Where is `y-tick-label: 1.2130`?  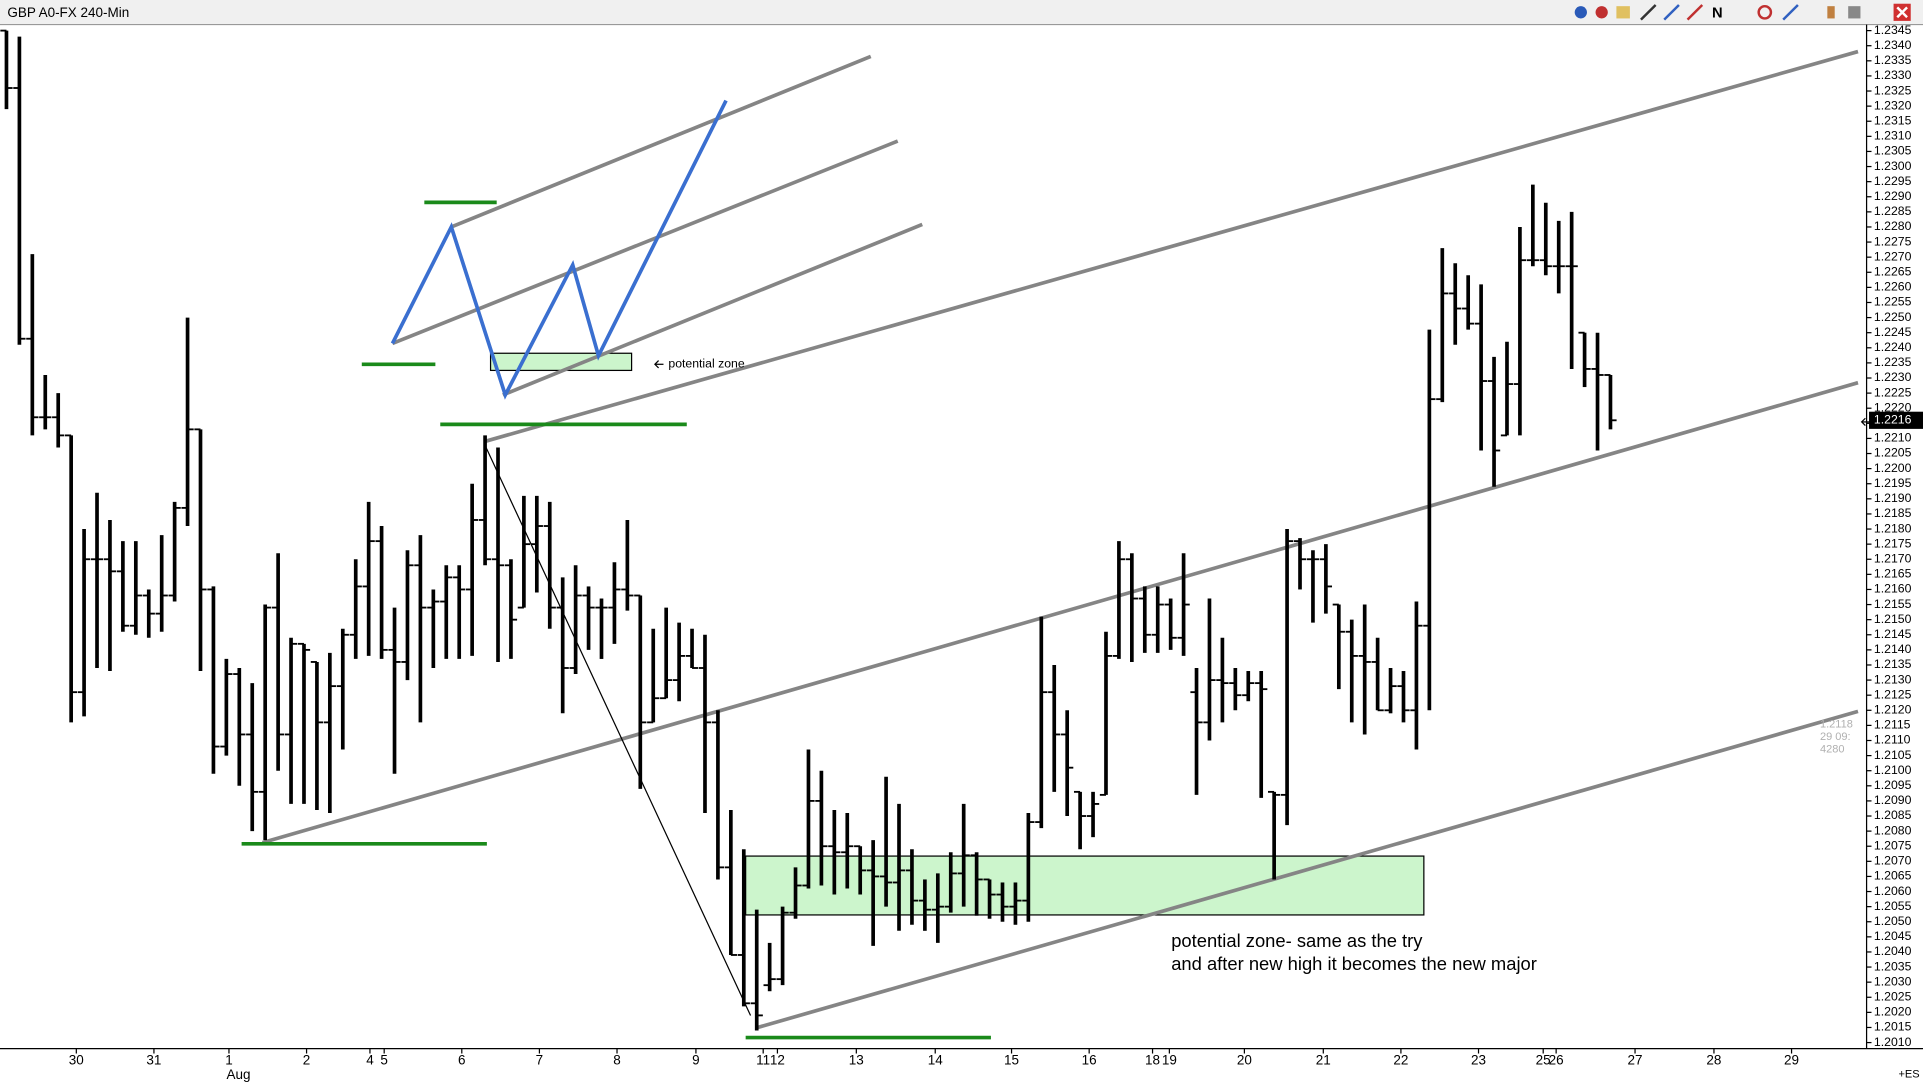
y-tick-label: 1.2130 is located at coordinates (1893, 679).